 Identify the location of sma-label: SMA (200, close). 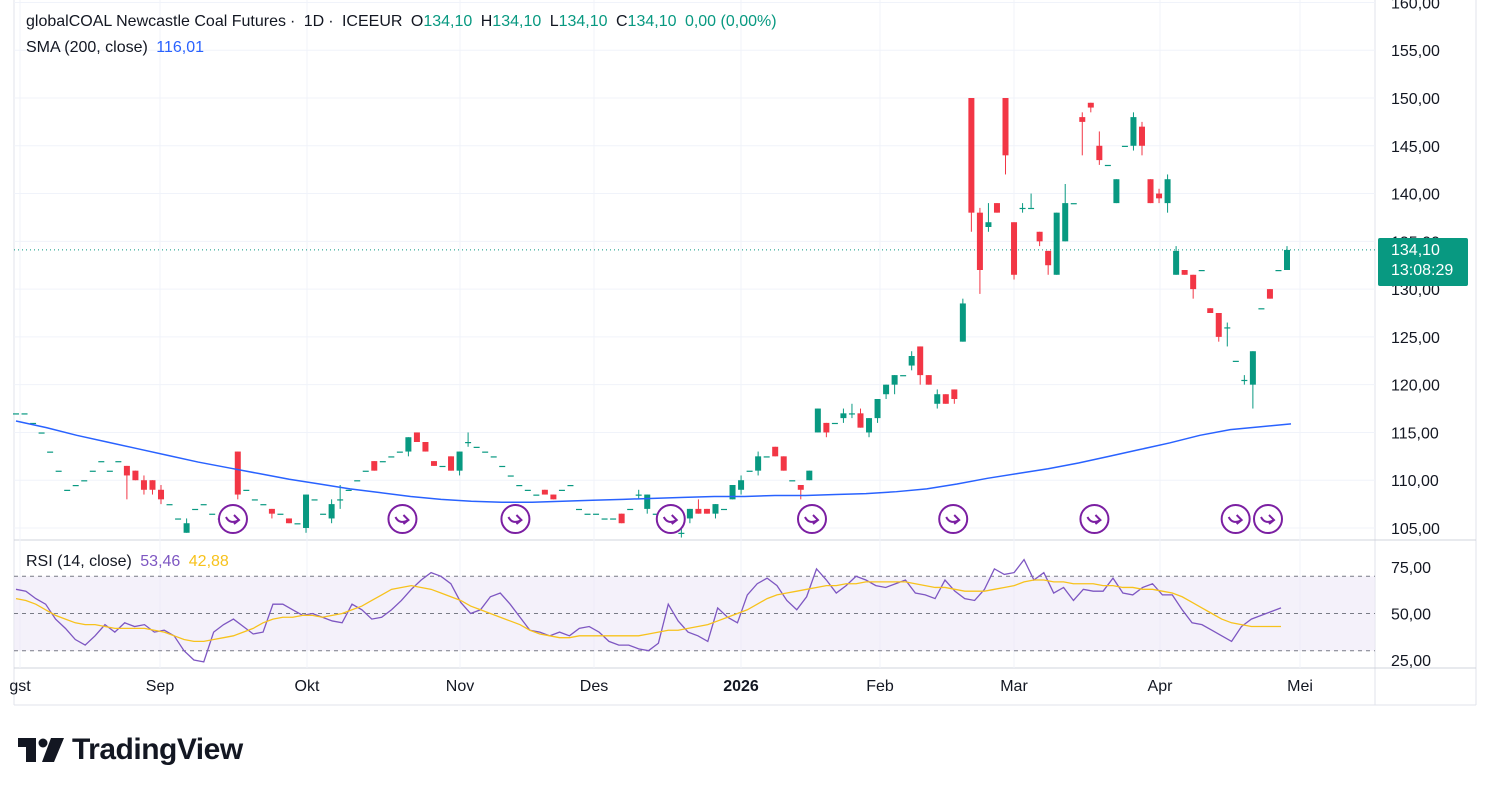
(87, 47).